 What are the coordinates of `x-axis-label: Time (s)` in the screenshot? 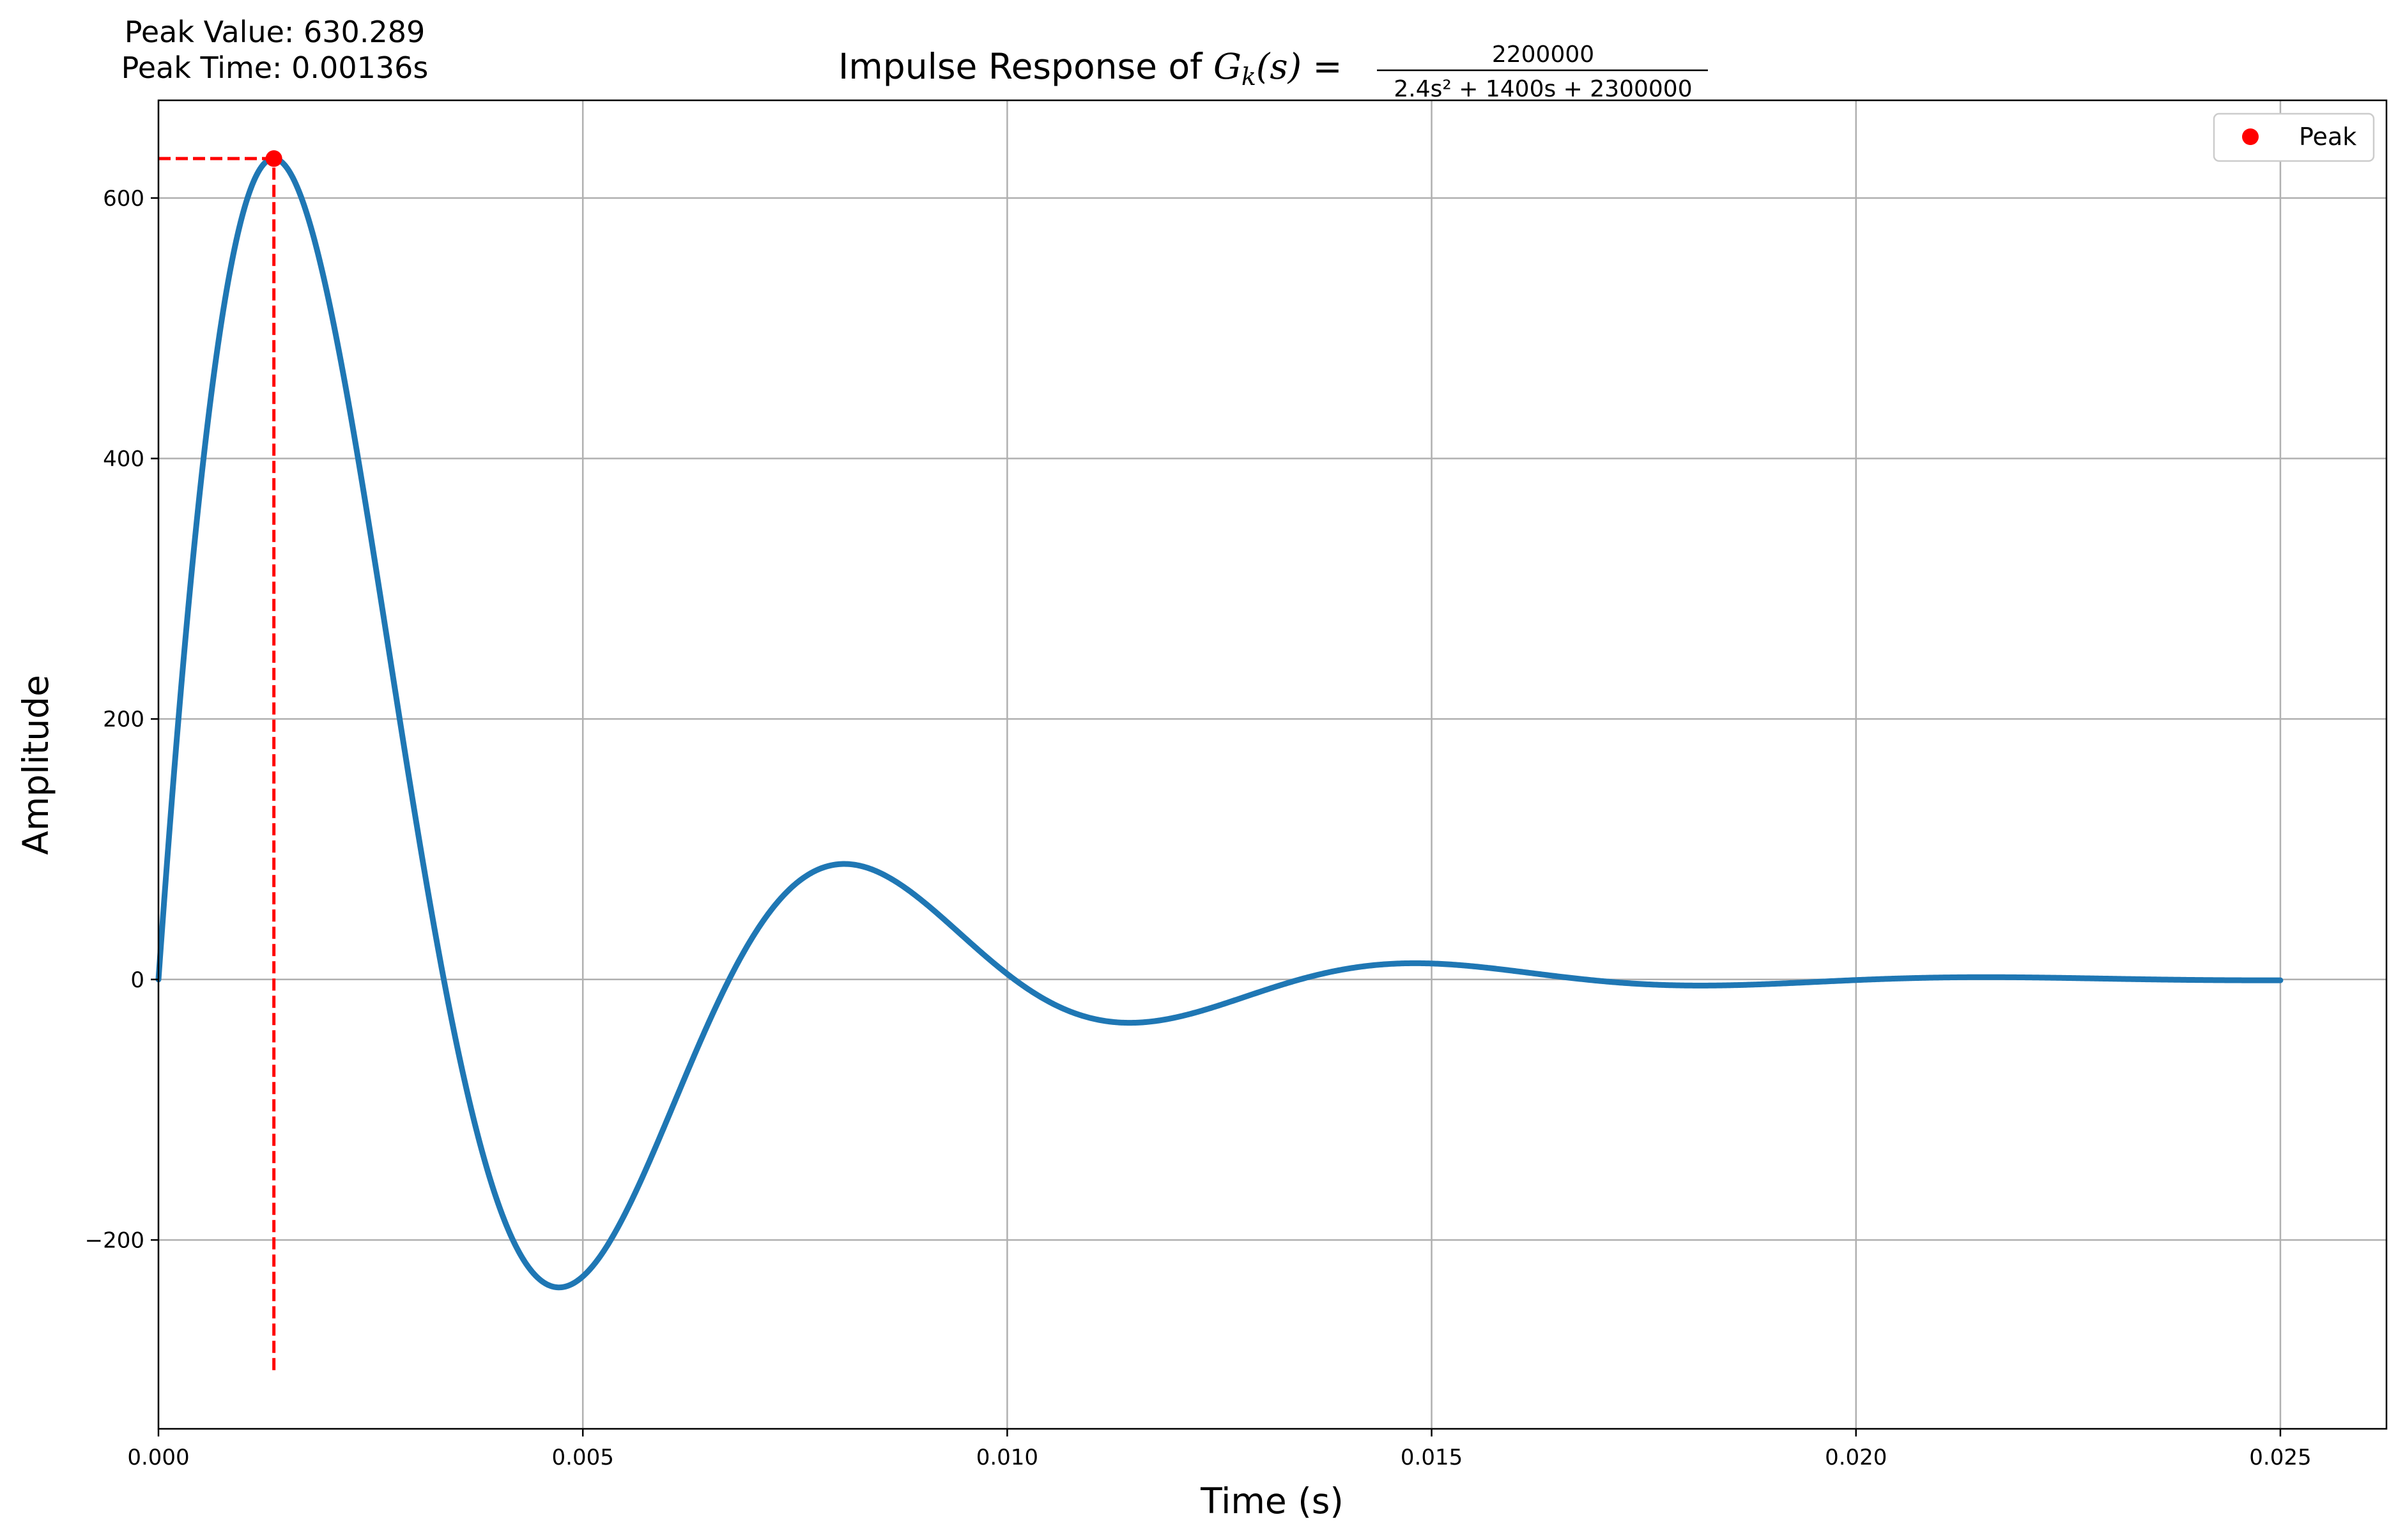 It's located at (1272, 1501).